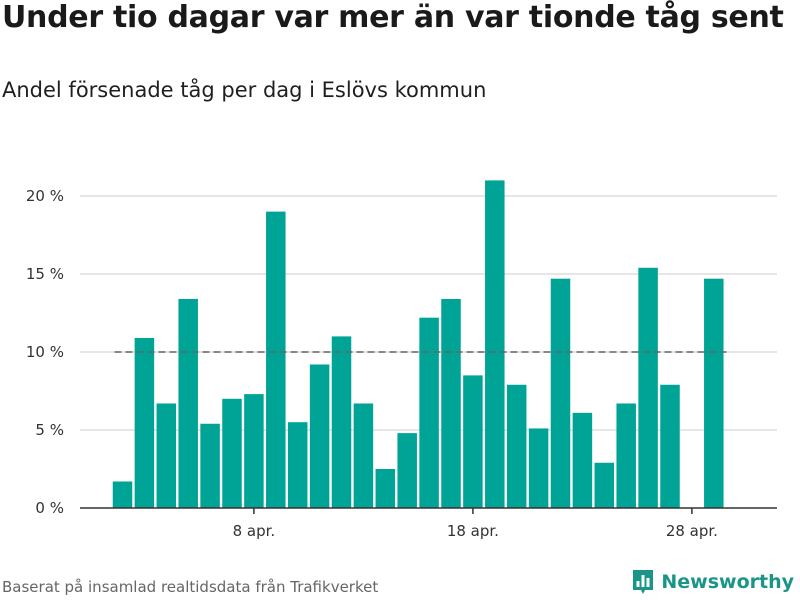 This screenshot has width=800, height=600. What do you see at coordinates (473, 531) in the screenshot?
I see `x-tick-label: 18 apr.` at bounding box center [473, 531].